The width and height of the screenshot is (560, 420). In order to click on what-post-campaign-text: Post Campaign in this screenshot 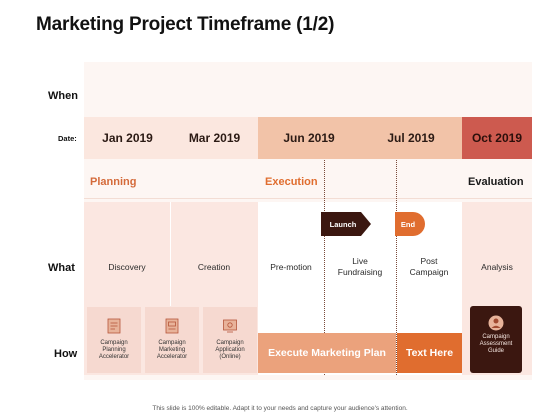, I will do `click(429, 266)`.